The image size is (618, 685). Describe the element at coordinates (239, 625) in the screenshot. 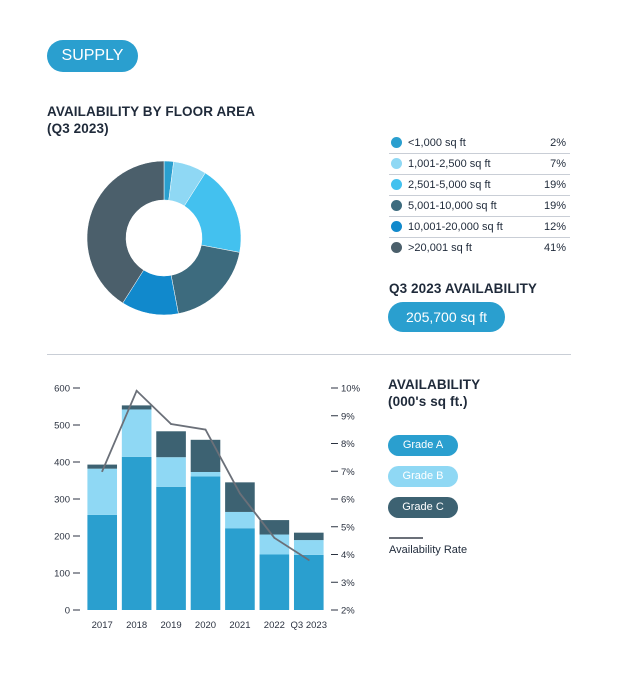

I see `x-tick-label: 2021` at that location.